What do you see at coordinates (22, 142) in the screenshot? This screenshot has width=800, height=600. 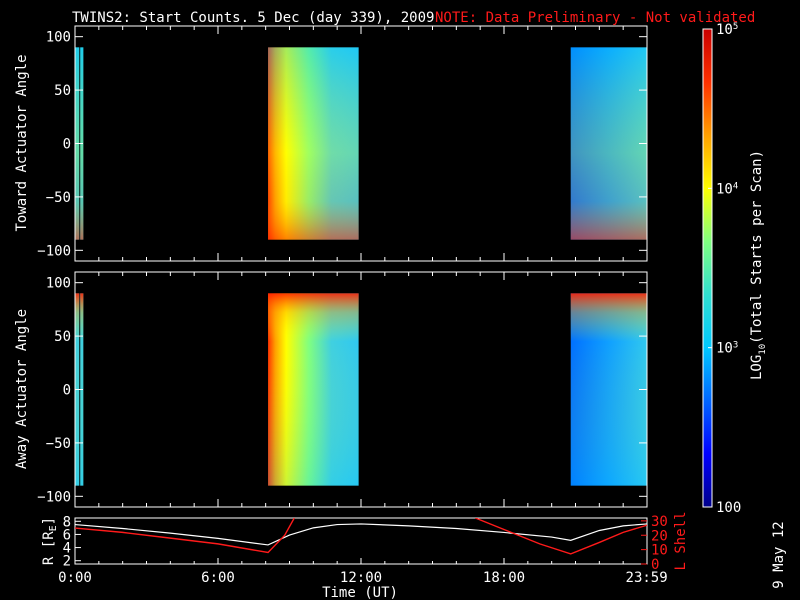 I see `toward-ylabel: Toward Actuator Angle` at bounding box center [22, 142].